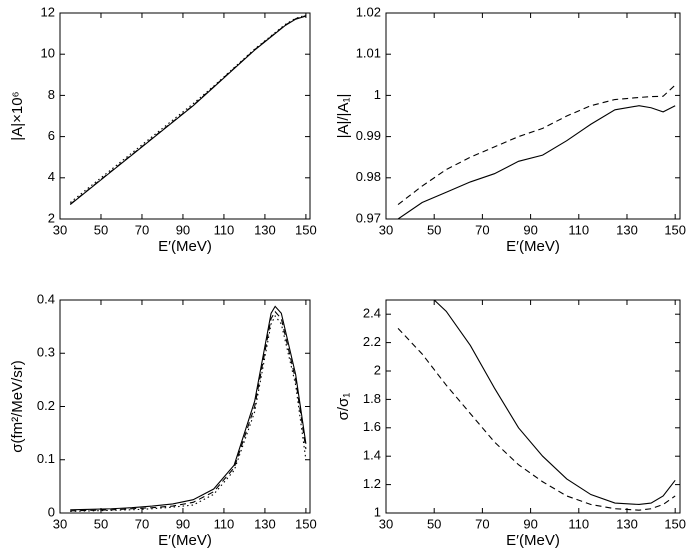 This screenshot has width=692, height=555. Describe the element at coordinates (51, 135) in the screenshot. I see `y-tick-label: 6` at that location.